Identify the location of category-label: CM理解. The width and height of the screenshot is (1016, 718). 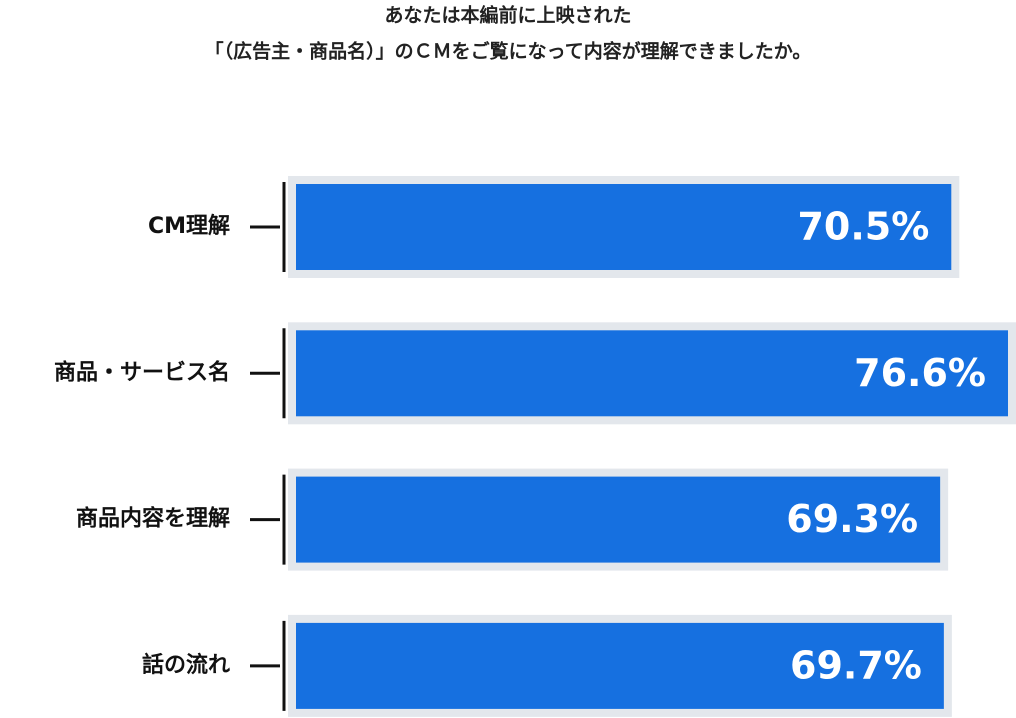
(189, 226).